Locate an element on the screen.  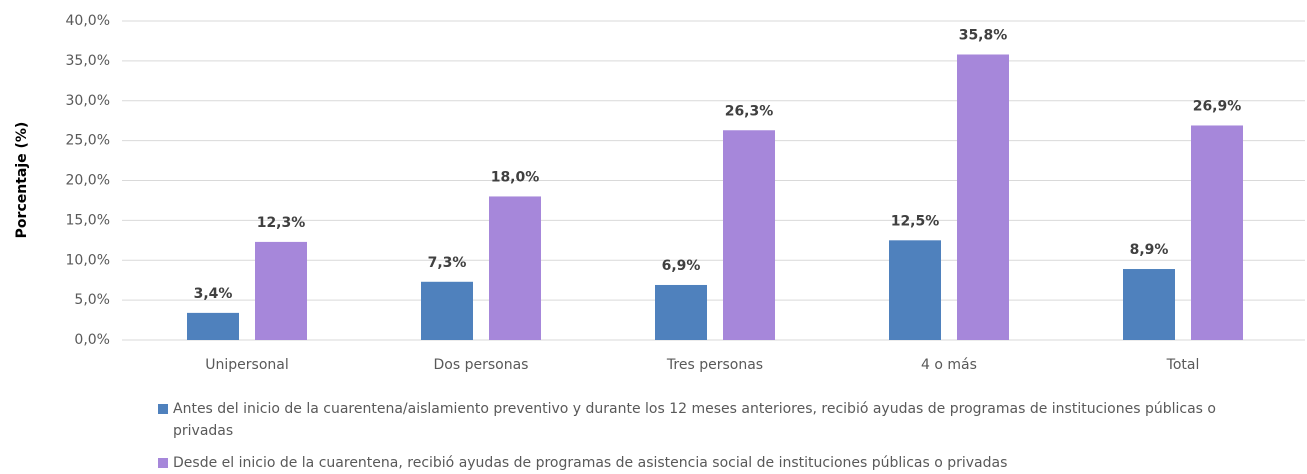
value-label: 8,9% is located at coordinates (1149, 250).